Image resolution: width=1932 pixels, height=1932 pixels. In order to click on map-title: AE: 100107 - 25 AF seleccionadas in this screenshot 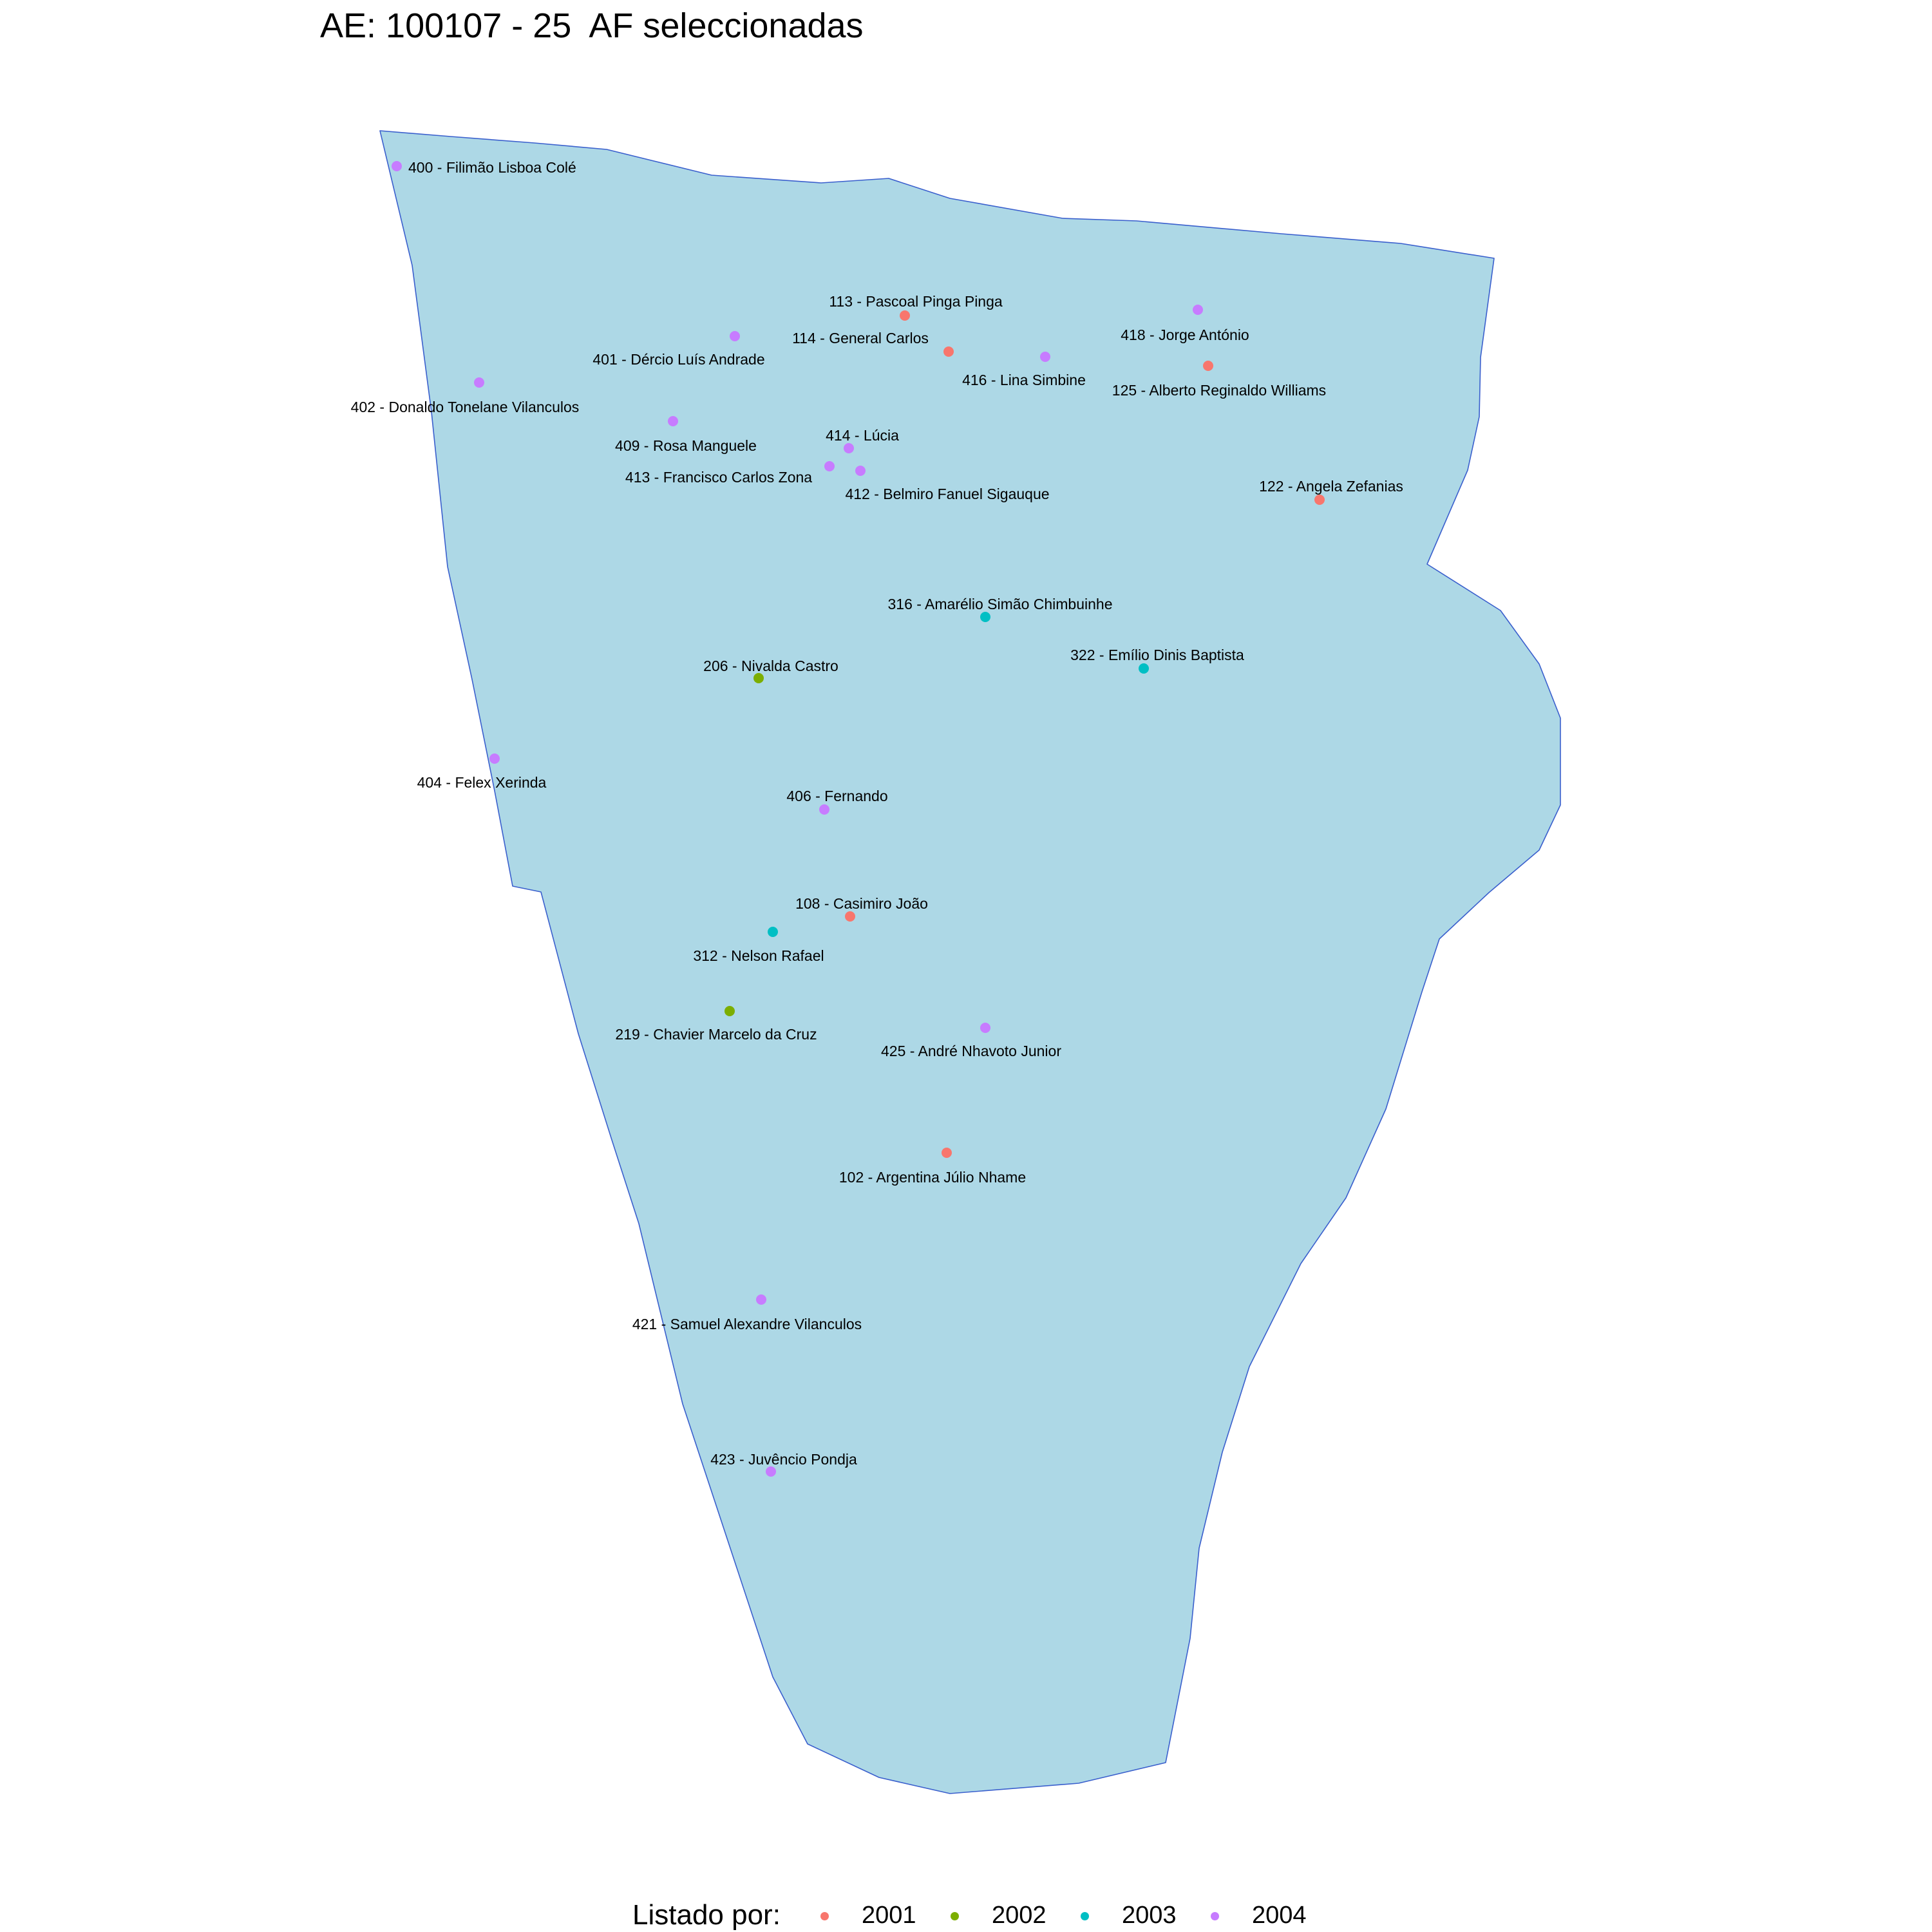, I will do `click(592, 26)`.